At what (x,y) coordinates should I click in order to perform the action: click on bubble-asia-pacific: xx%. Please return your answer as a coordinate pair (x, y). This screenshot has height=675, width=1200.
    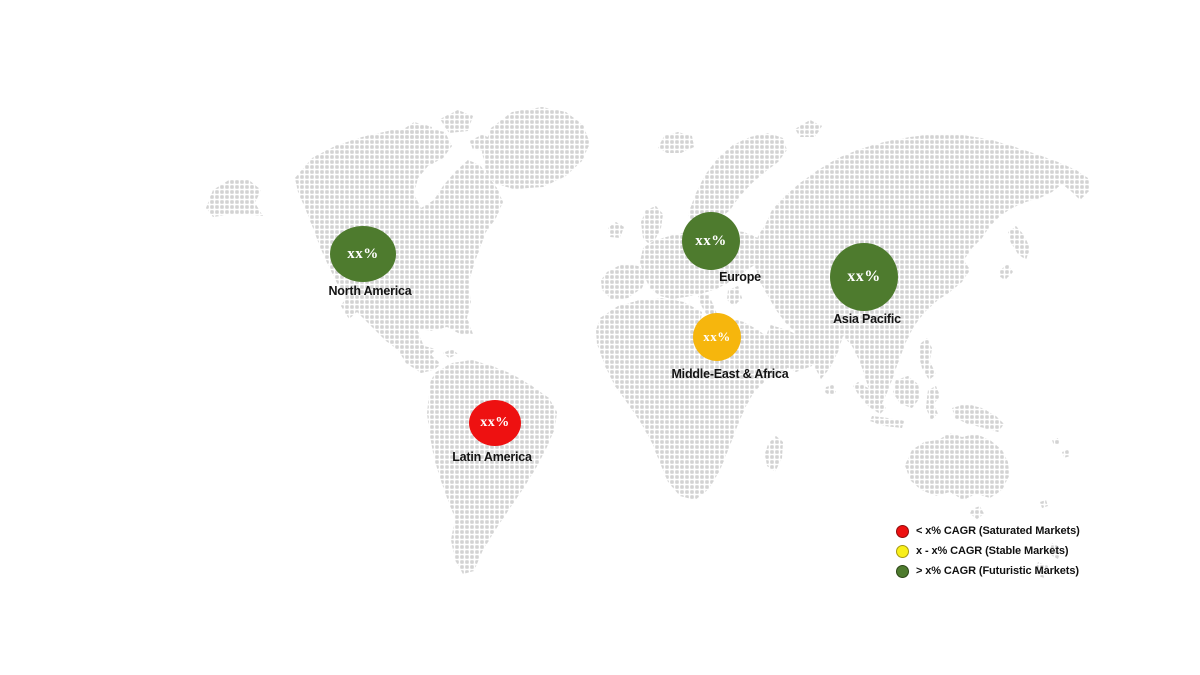
    Looking at the image, I should click on (864, 277).